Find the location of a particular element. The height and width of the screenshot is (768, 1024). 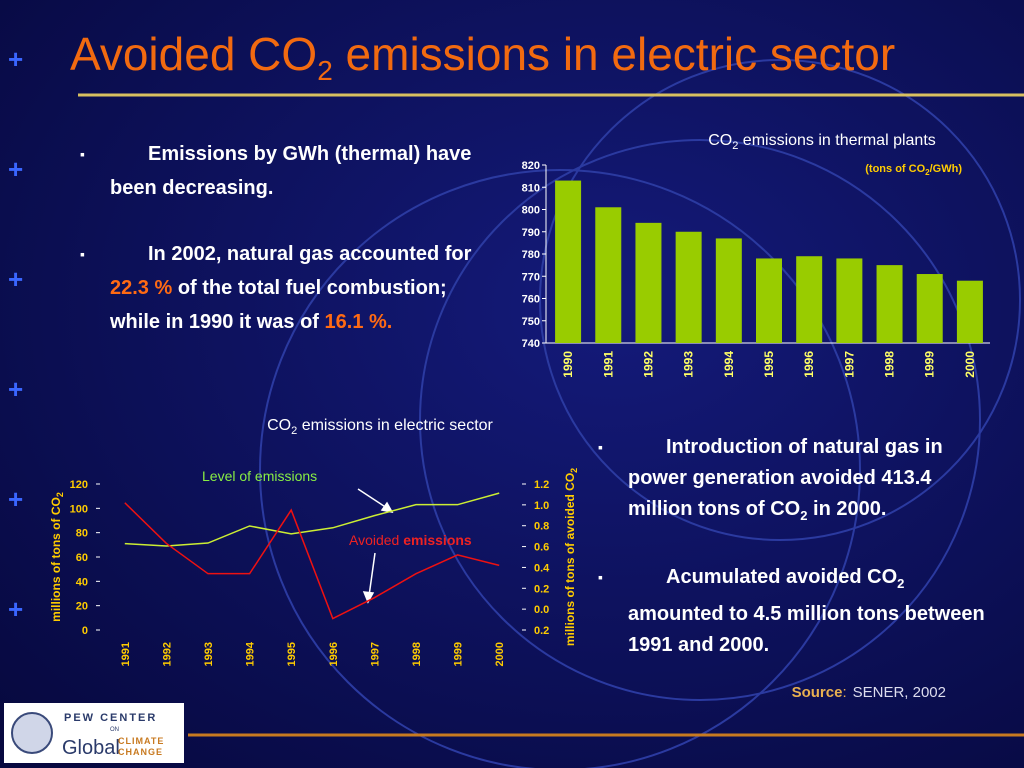

tick-label: 760 is located at coordinates (531, 300).